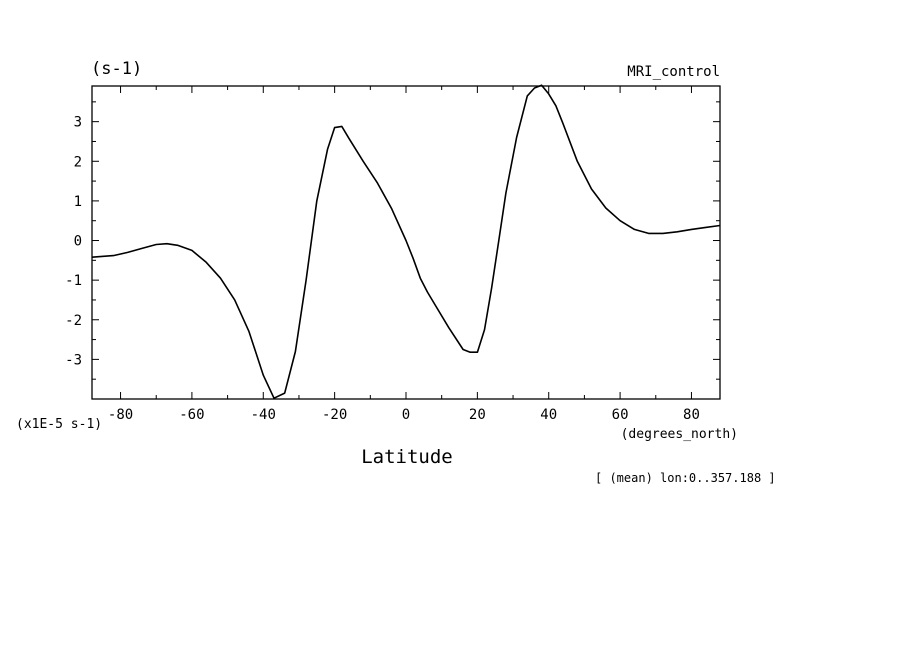  Describe the element at coordinates (407, 457) in the screenshot. I see `x-axis-title: Latitude` at that location.